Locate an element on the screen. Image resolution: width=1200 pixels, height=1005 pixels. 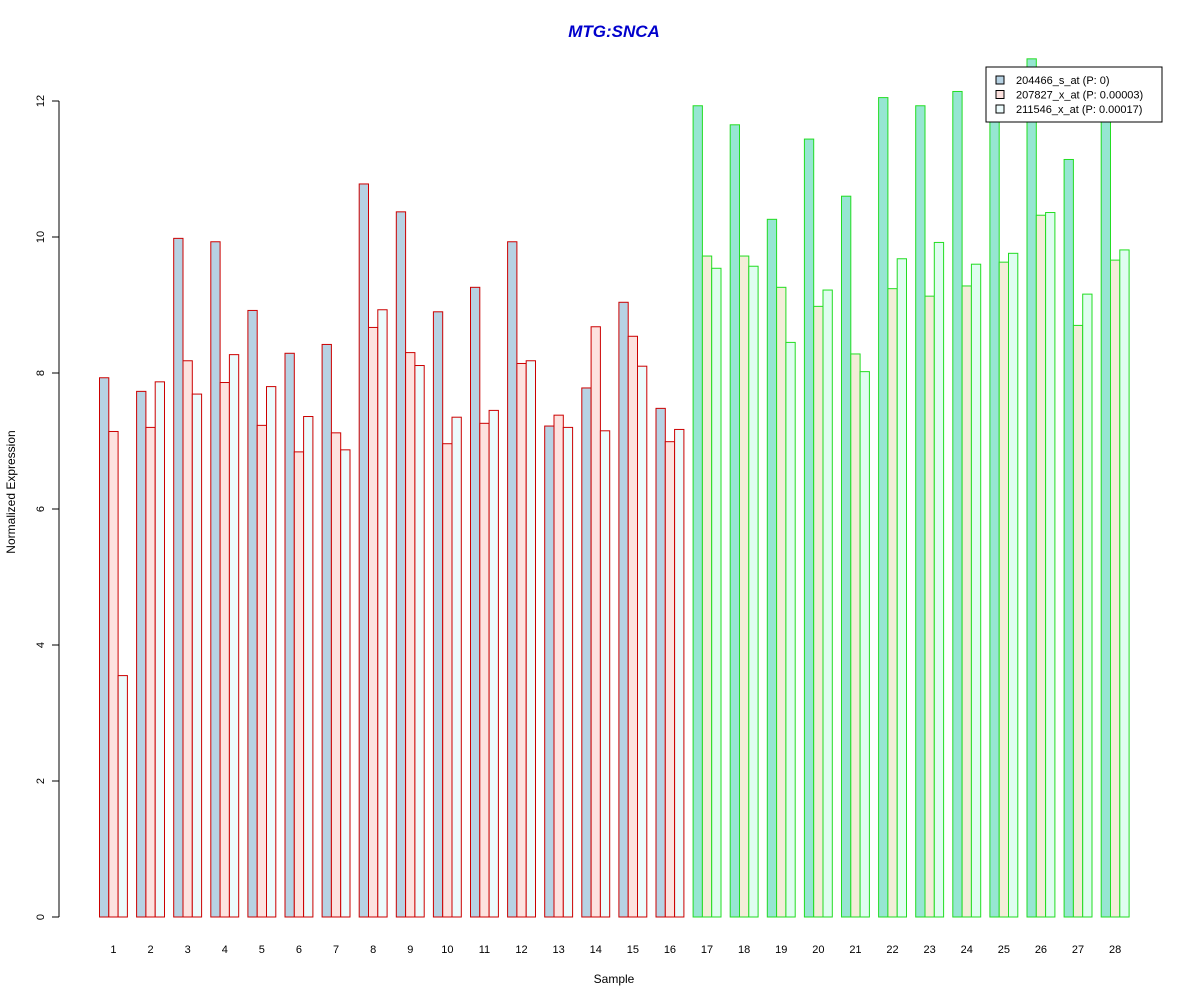
x-tick-label: 21 is located at coordinates (855, 950).